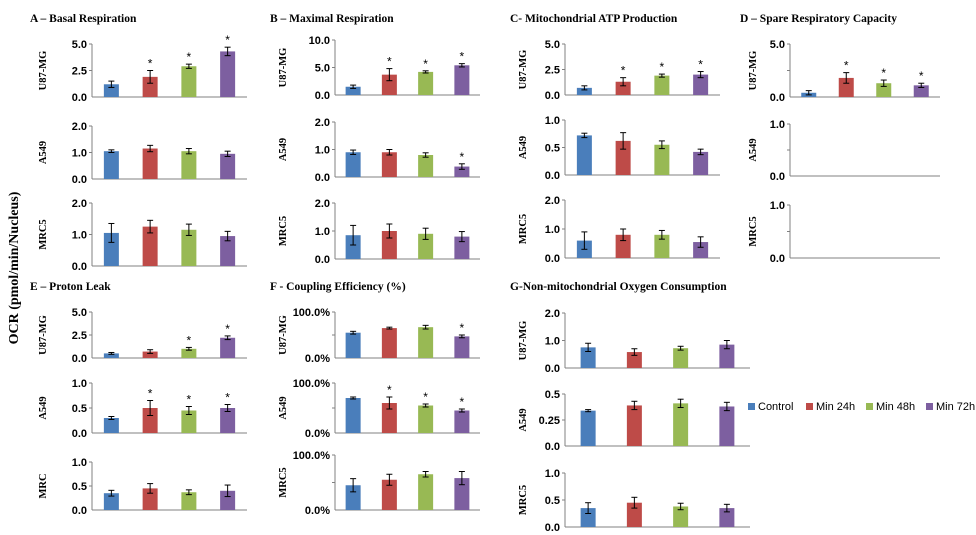  I want to click on row-label: A549, so click(753, 149).